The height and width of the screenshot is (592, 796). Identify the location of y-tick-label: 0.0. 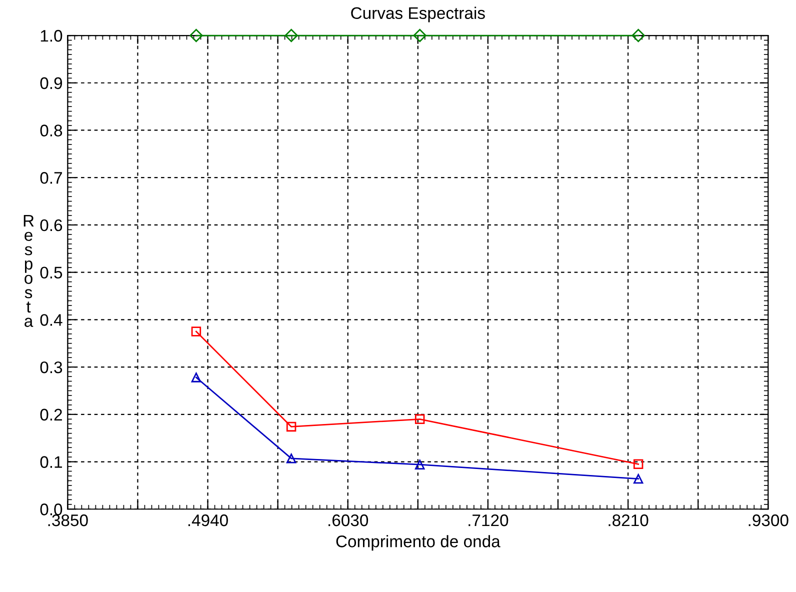
(51, 510).